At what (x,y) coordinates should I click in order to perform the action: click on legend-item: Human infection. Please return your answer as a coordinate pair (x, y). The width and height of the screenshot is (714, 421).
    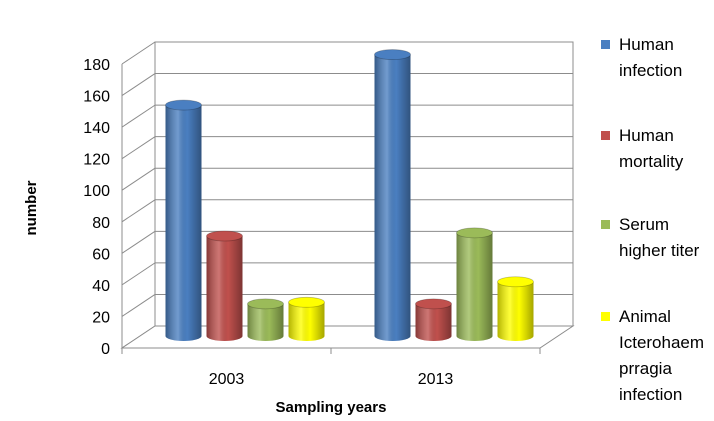
    Looking at the image, I should click on (641, 57).